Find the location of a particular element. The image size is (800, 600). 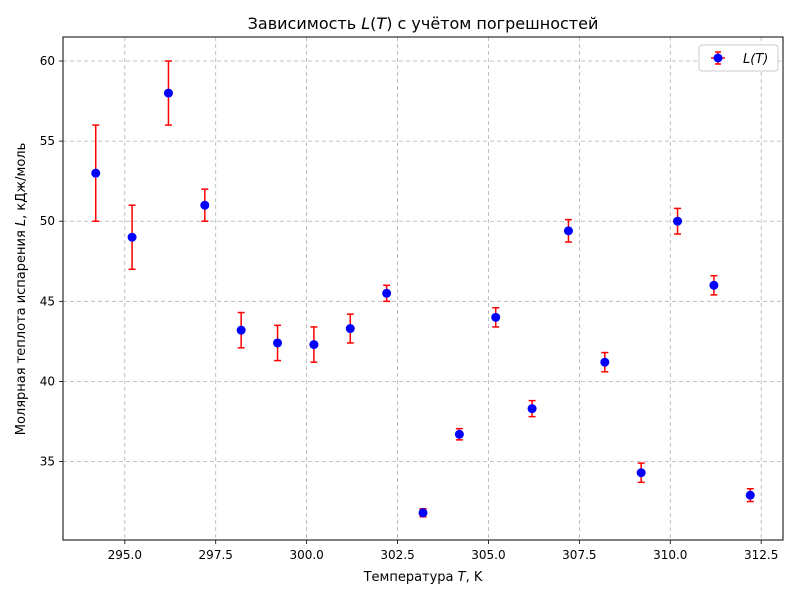

y-tick-label: 45 is located at coordinates (47, 301).